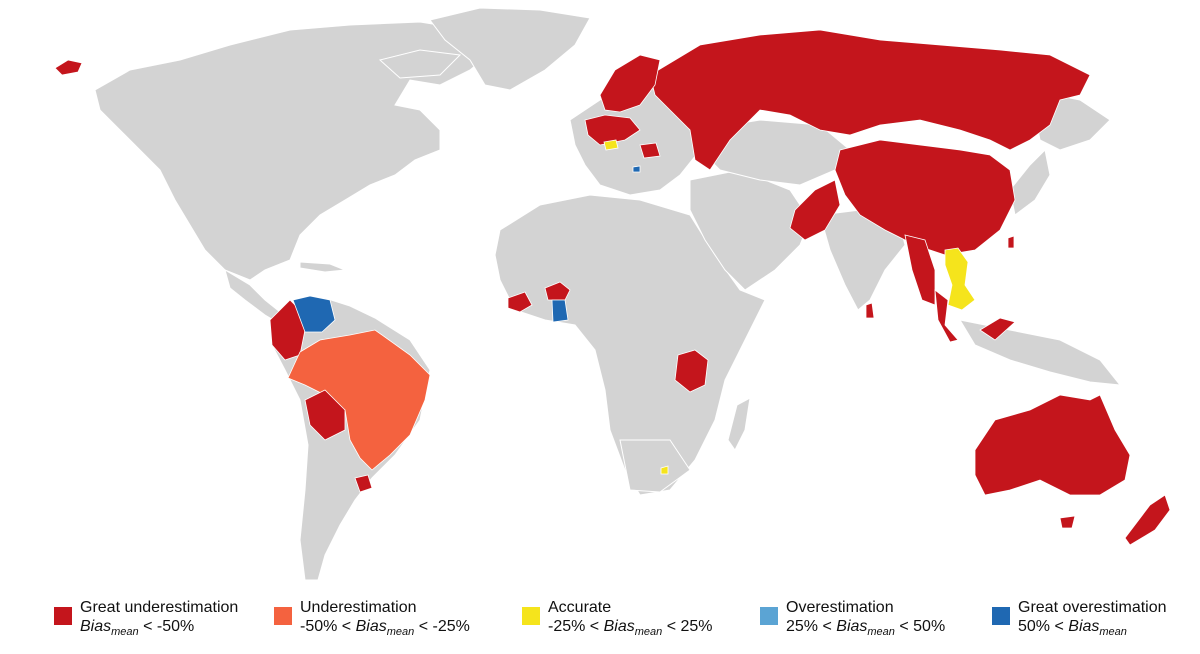 The height and width of the screenshot is (654, 1200). I want to click on legend-item-accurate: Accurate -25% < Biasmean < 25%, so click(617, 620).